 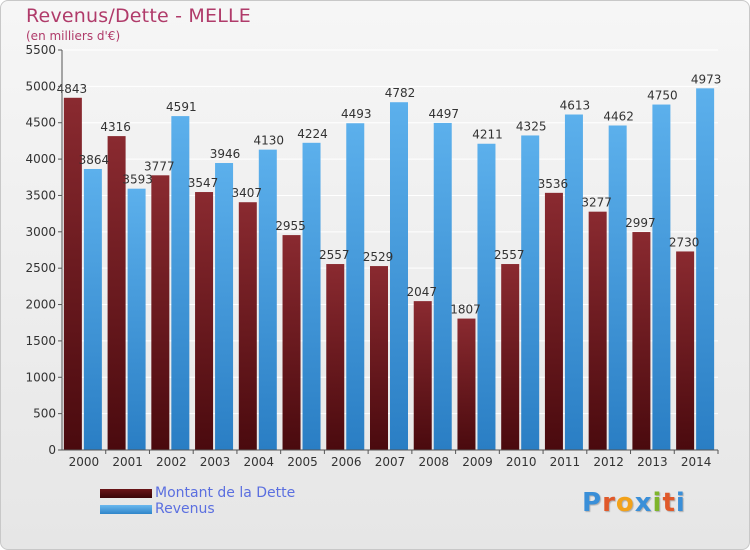 What do you see at coordinates (215, 462) in the screenshot?
I see `x-tick-label: 2003` at bounding box center [215, 462].